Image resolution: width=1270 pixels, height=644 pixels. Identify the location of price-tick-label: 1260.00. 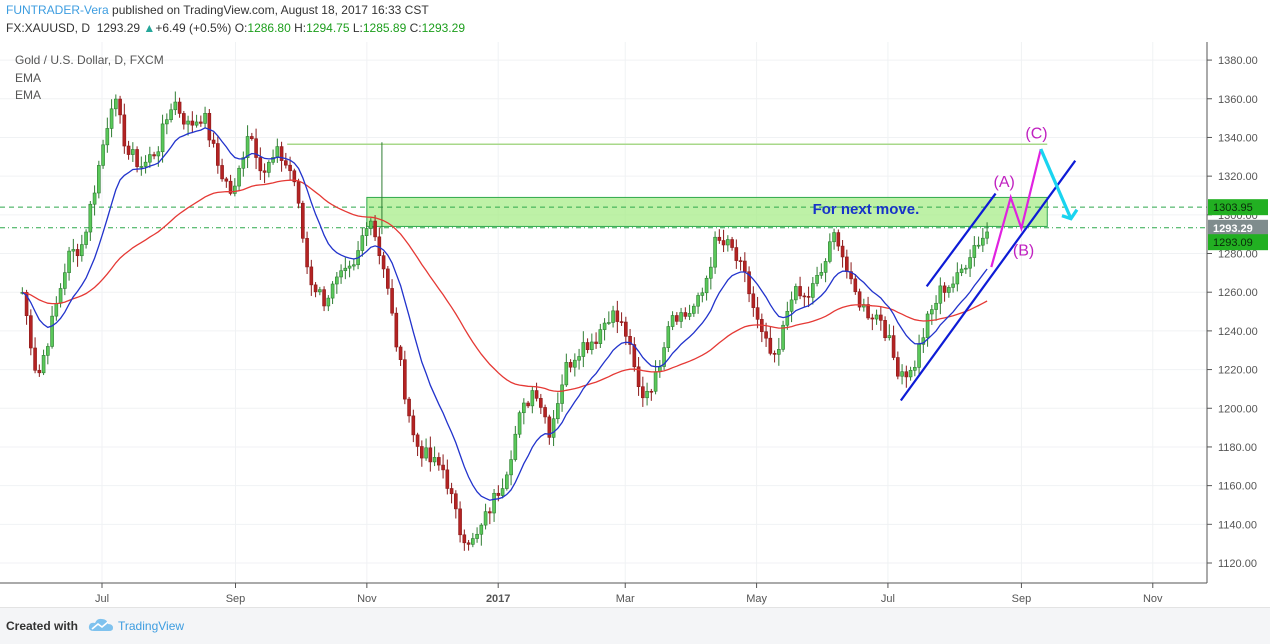
(1238, 293).